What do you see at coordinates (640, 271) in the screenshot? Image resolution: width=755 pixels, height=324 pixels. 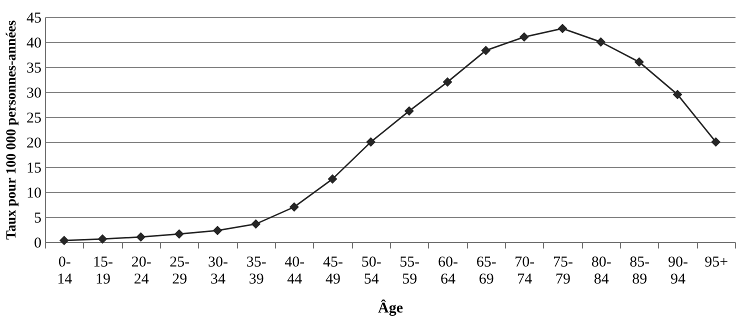 I see `x-tick-label: 85-89` at bounding box center [640, 271].